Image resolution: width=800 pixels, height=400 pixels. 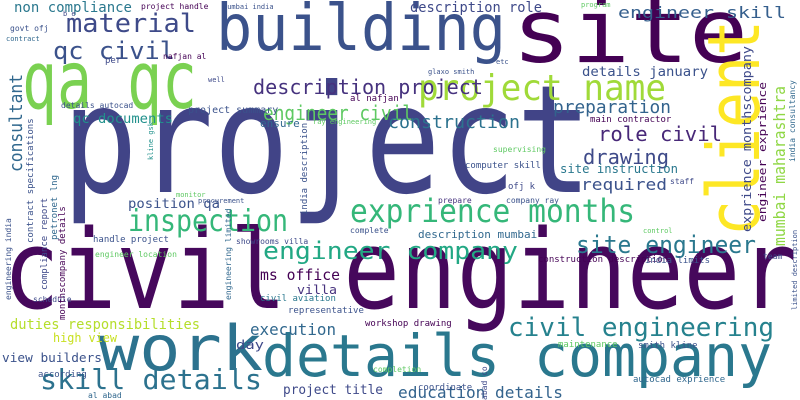 What do you see at coordinates (180, 348) in the screenshot?
I see `word: work` at bounding box center [180, 348].